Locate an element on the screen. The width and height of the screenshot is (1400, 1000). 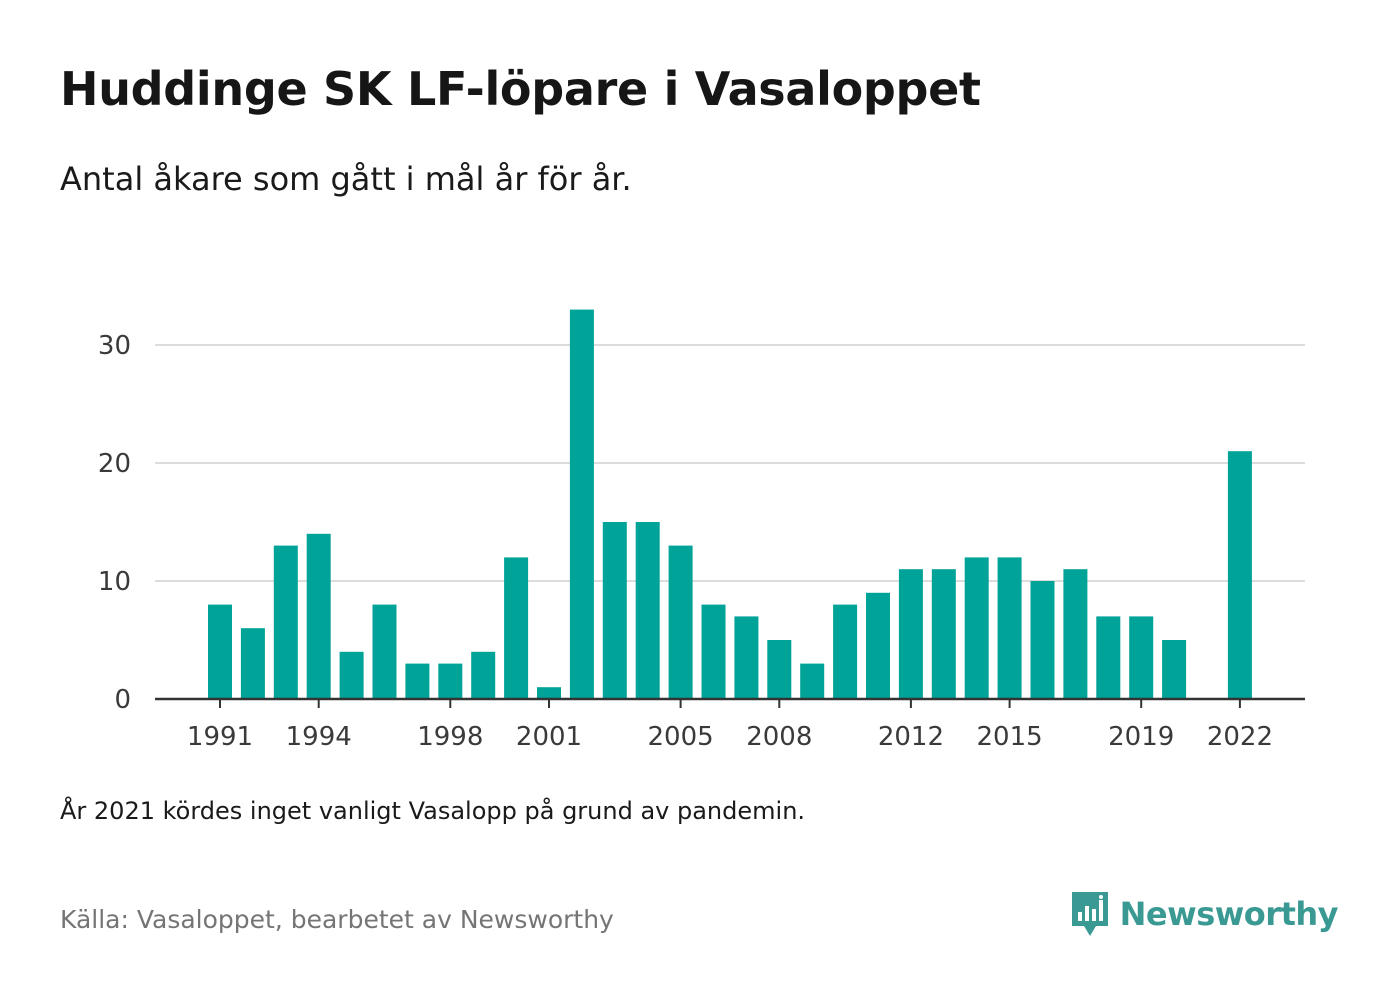
bar-1992 is located at coordinates (252, 663).